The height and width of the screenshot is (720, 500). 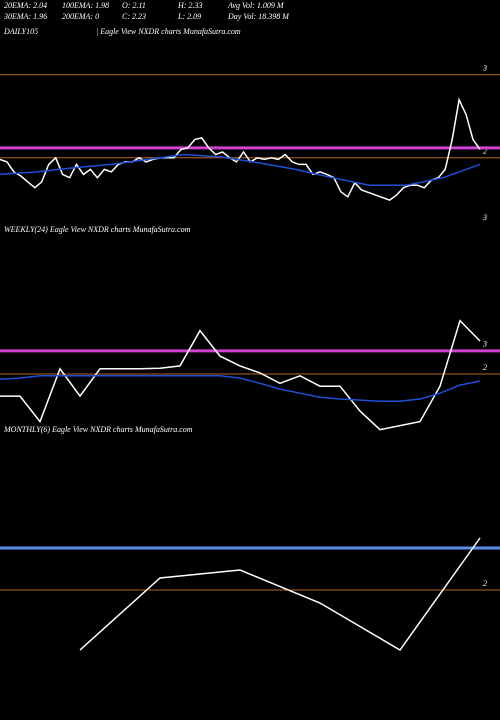 I want to click on stat-label: 20EMA: 2.04, so click(x=25, y=5).